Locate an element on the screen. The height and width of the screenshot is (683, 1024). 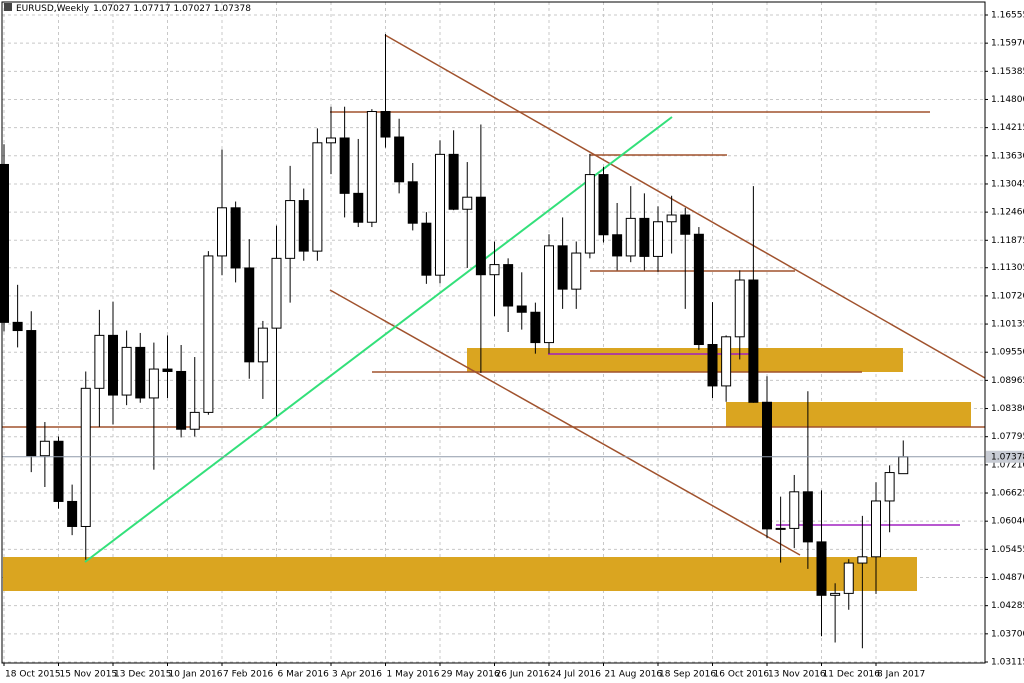
y-tick-label: 1.04285 is located at coordinates (1007, 606).